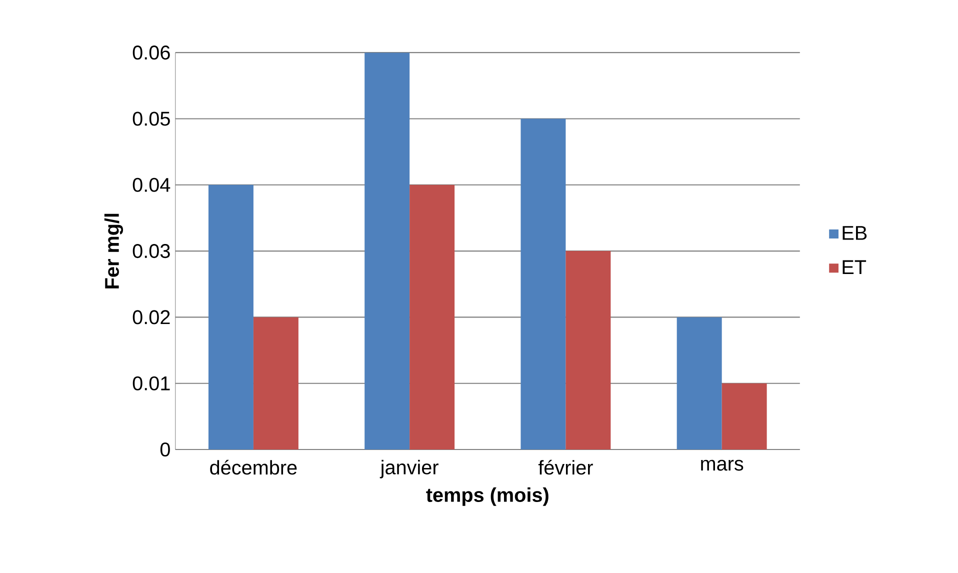 The width and height of the screenshot is (958, 573). I want to click on legend-label: EB, so click(854, 233).